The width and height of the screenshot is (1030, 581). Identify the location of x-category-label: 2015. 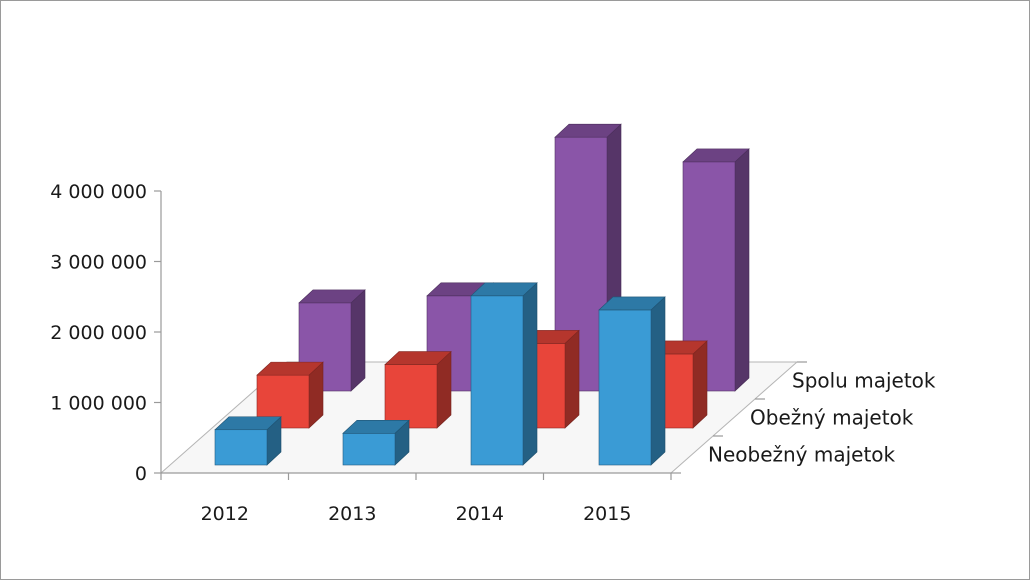
(607, 514).